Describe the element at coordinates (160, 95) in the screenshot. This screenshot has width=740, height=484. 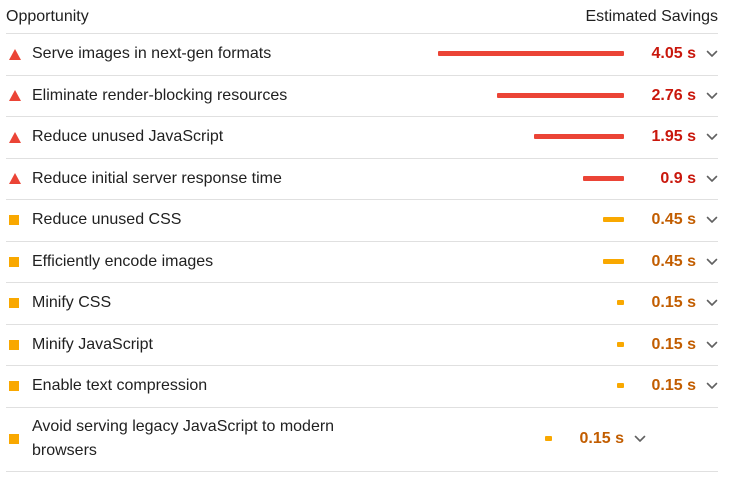
I see `opportunity-title: Eliminate render-blocking resources` at that location.